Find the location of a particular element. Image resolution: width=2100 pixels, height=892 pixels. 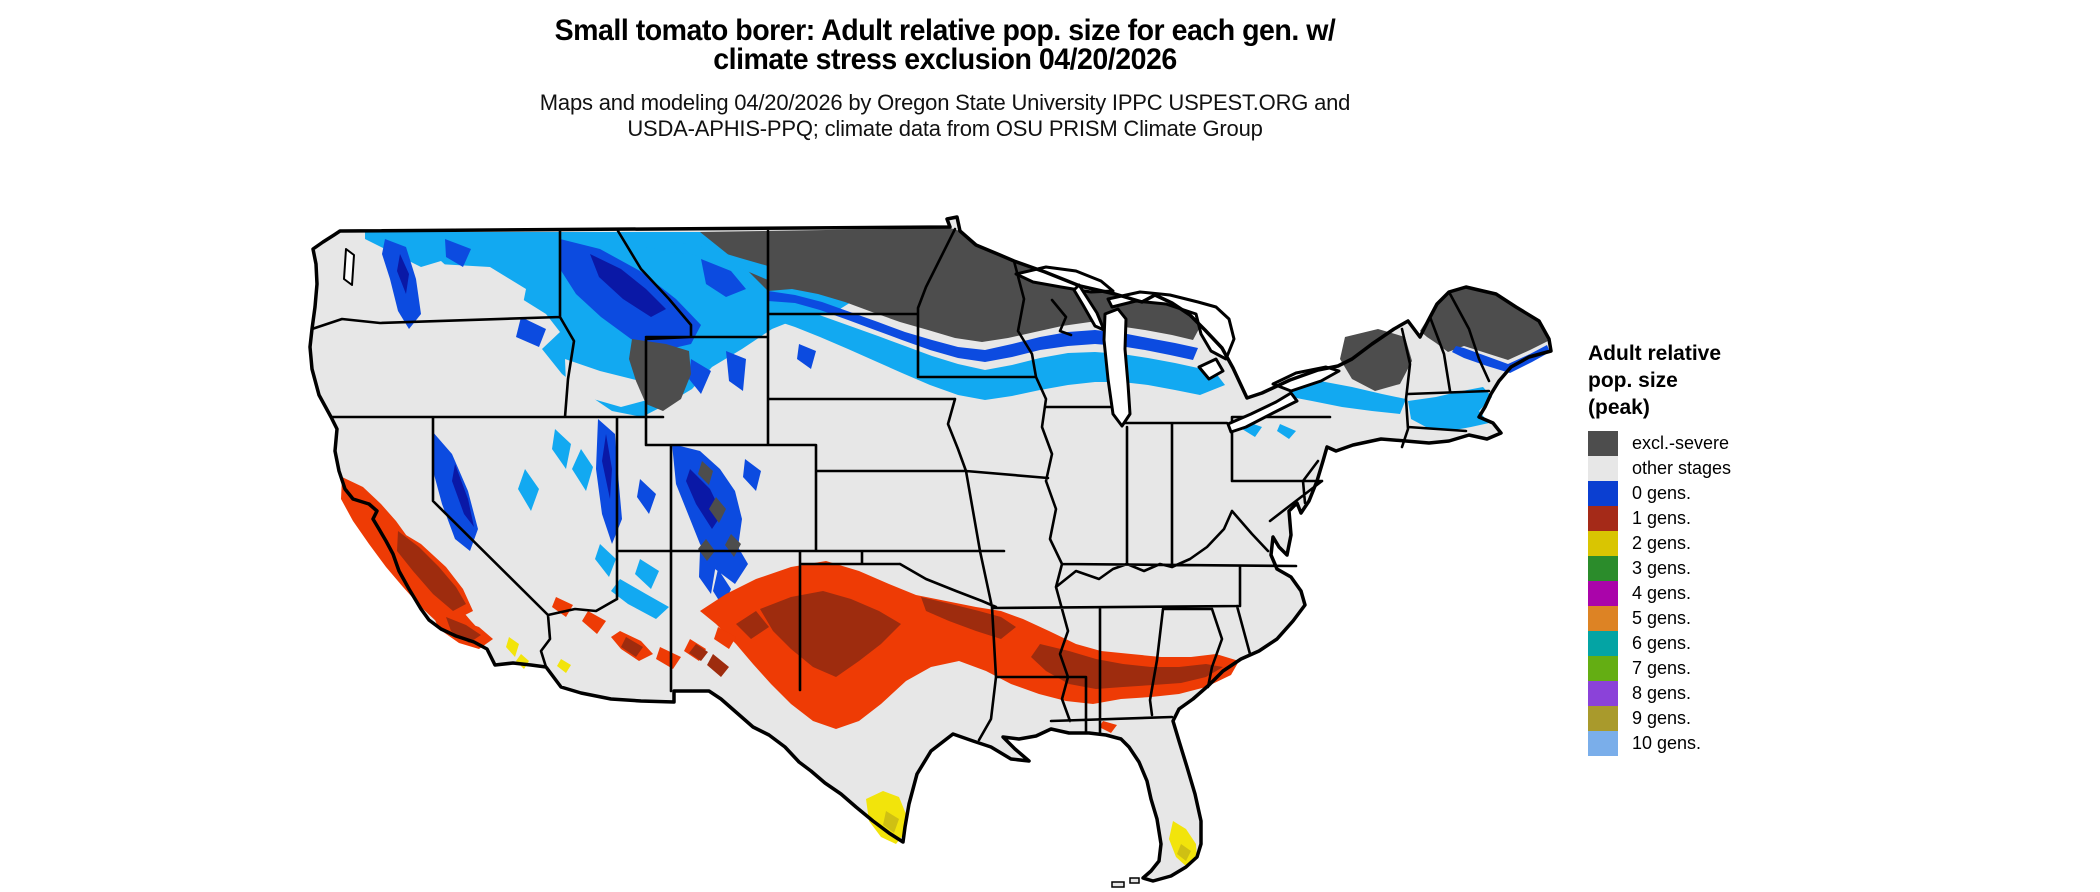

lake-huron is located at coordinates (1171, 325).